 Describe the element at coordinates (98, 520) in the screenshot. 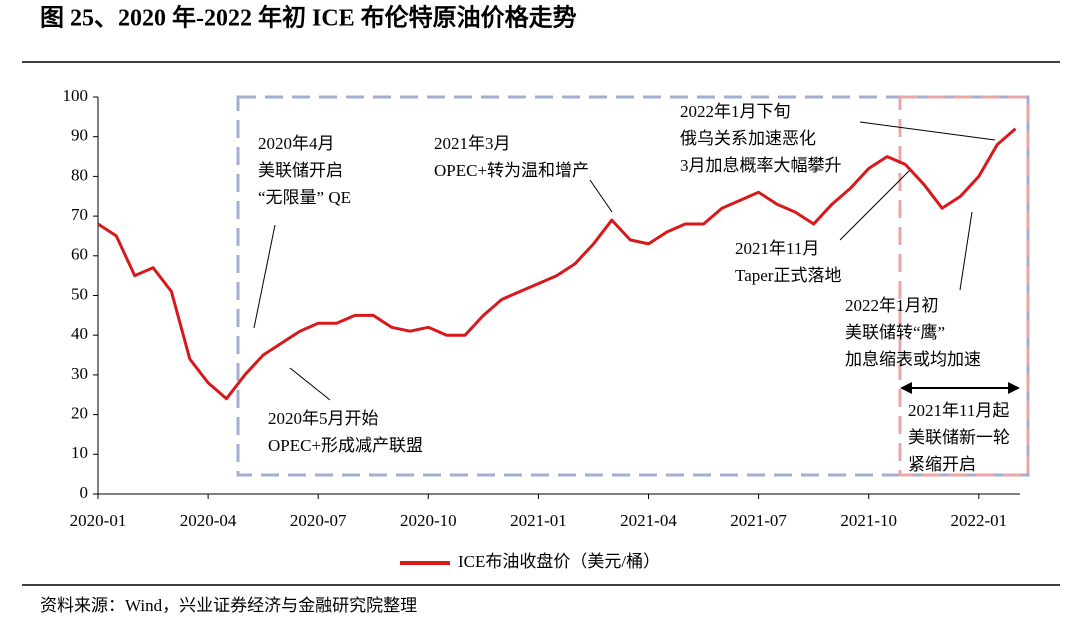

I see `x-tick-label: 2020-01` at that location.